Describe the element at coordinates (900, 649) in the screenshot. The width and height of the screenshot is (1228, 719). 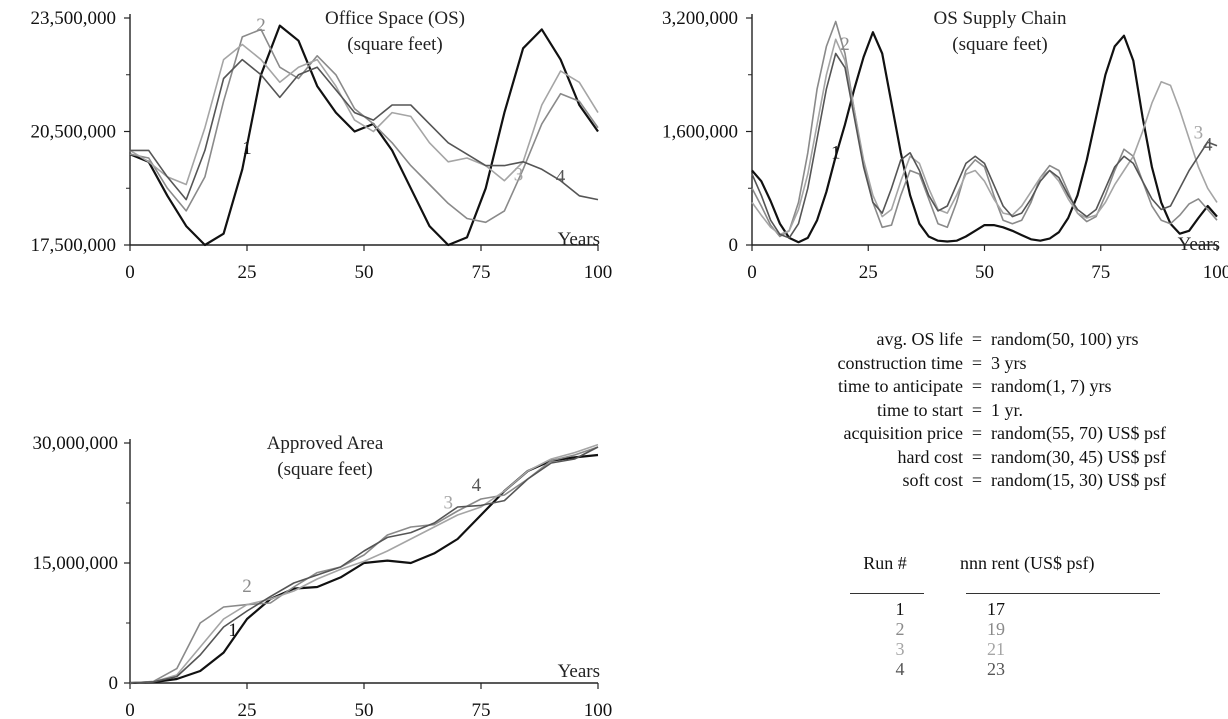
I see `run-number: 3` at that location.